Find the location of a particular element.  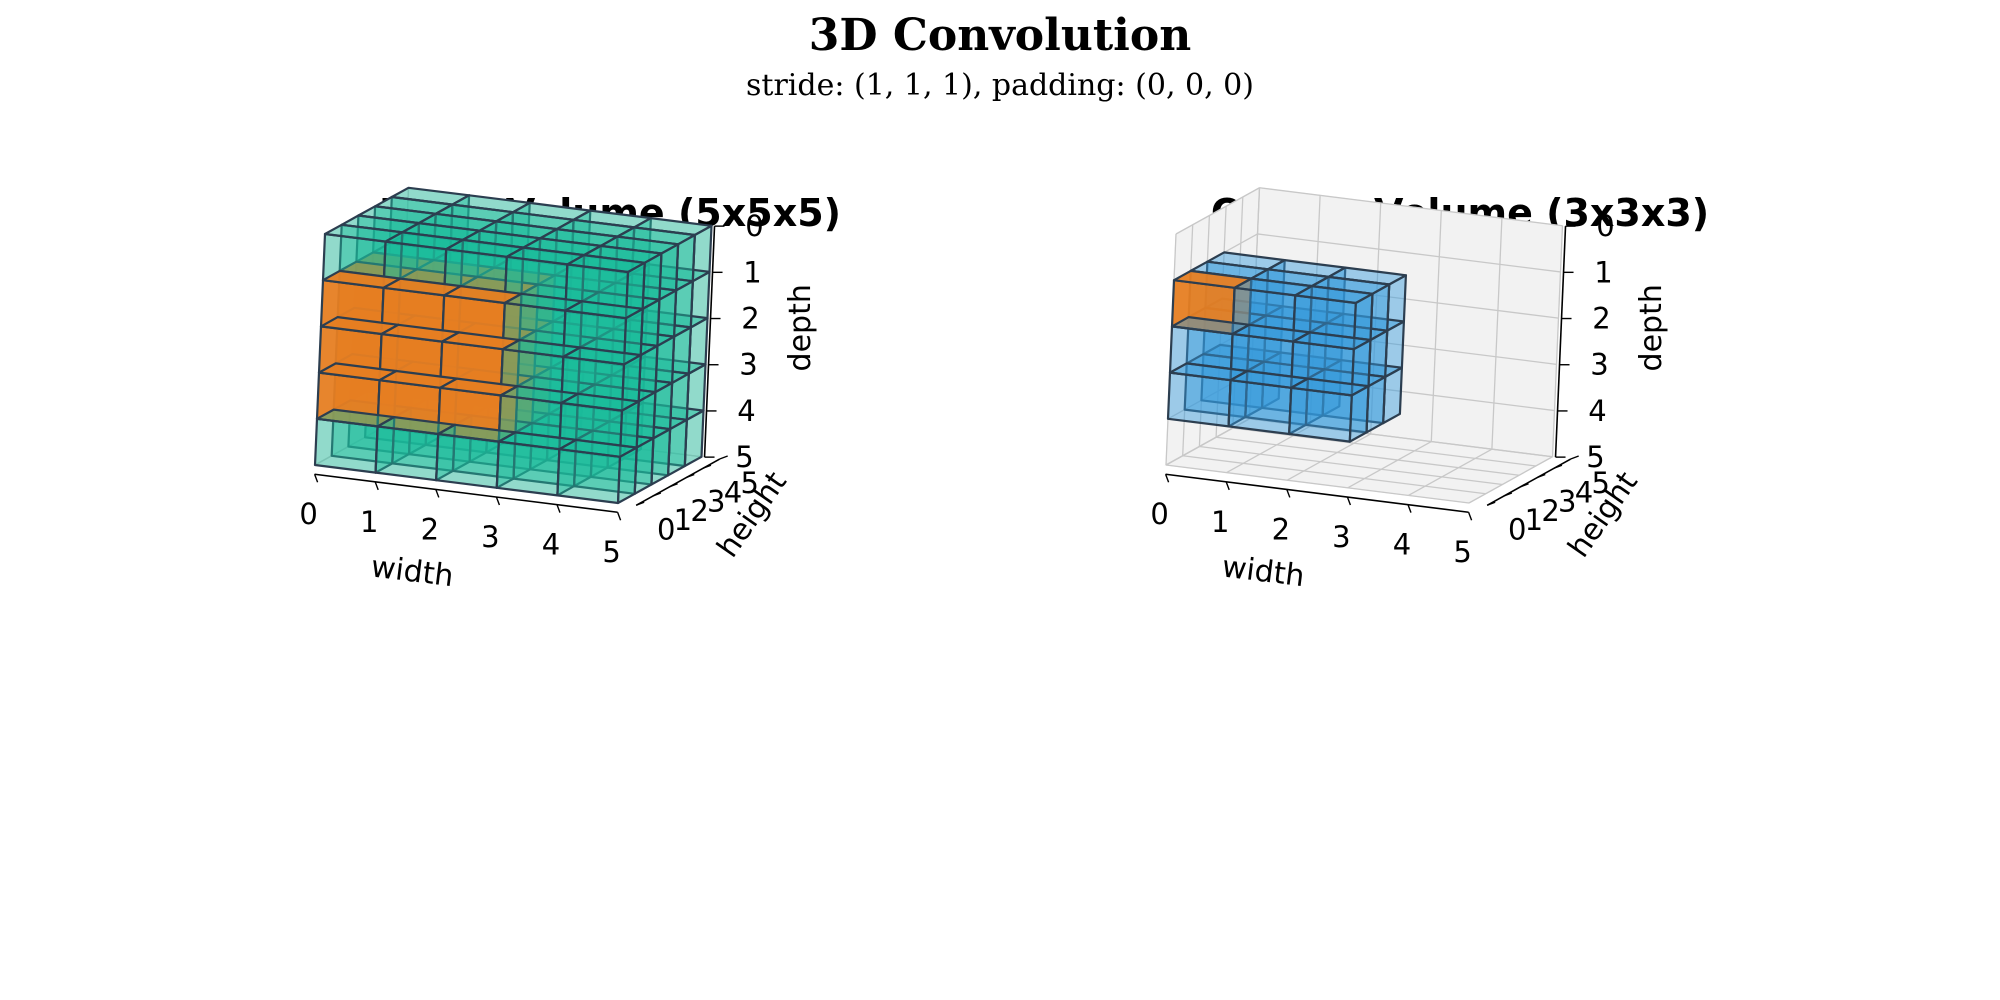

width-axis-line is located at coordinates (466, 493).